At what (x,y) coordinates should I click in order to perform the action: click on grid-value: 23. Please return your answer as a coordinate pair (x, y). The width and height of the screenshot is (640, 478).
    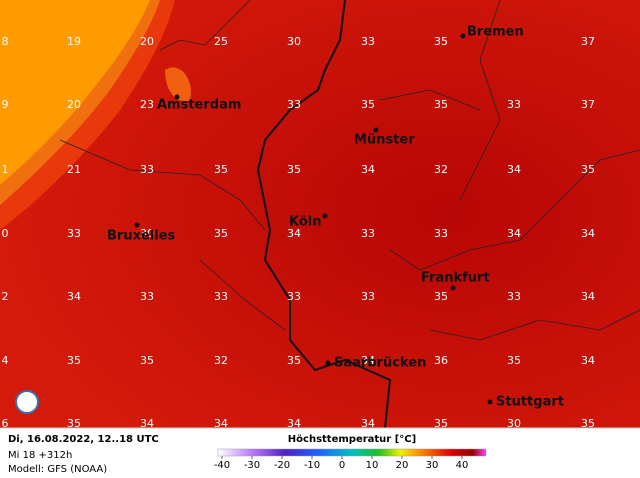
    Looking at the image, I should click on (147, 104).